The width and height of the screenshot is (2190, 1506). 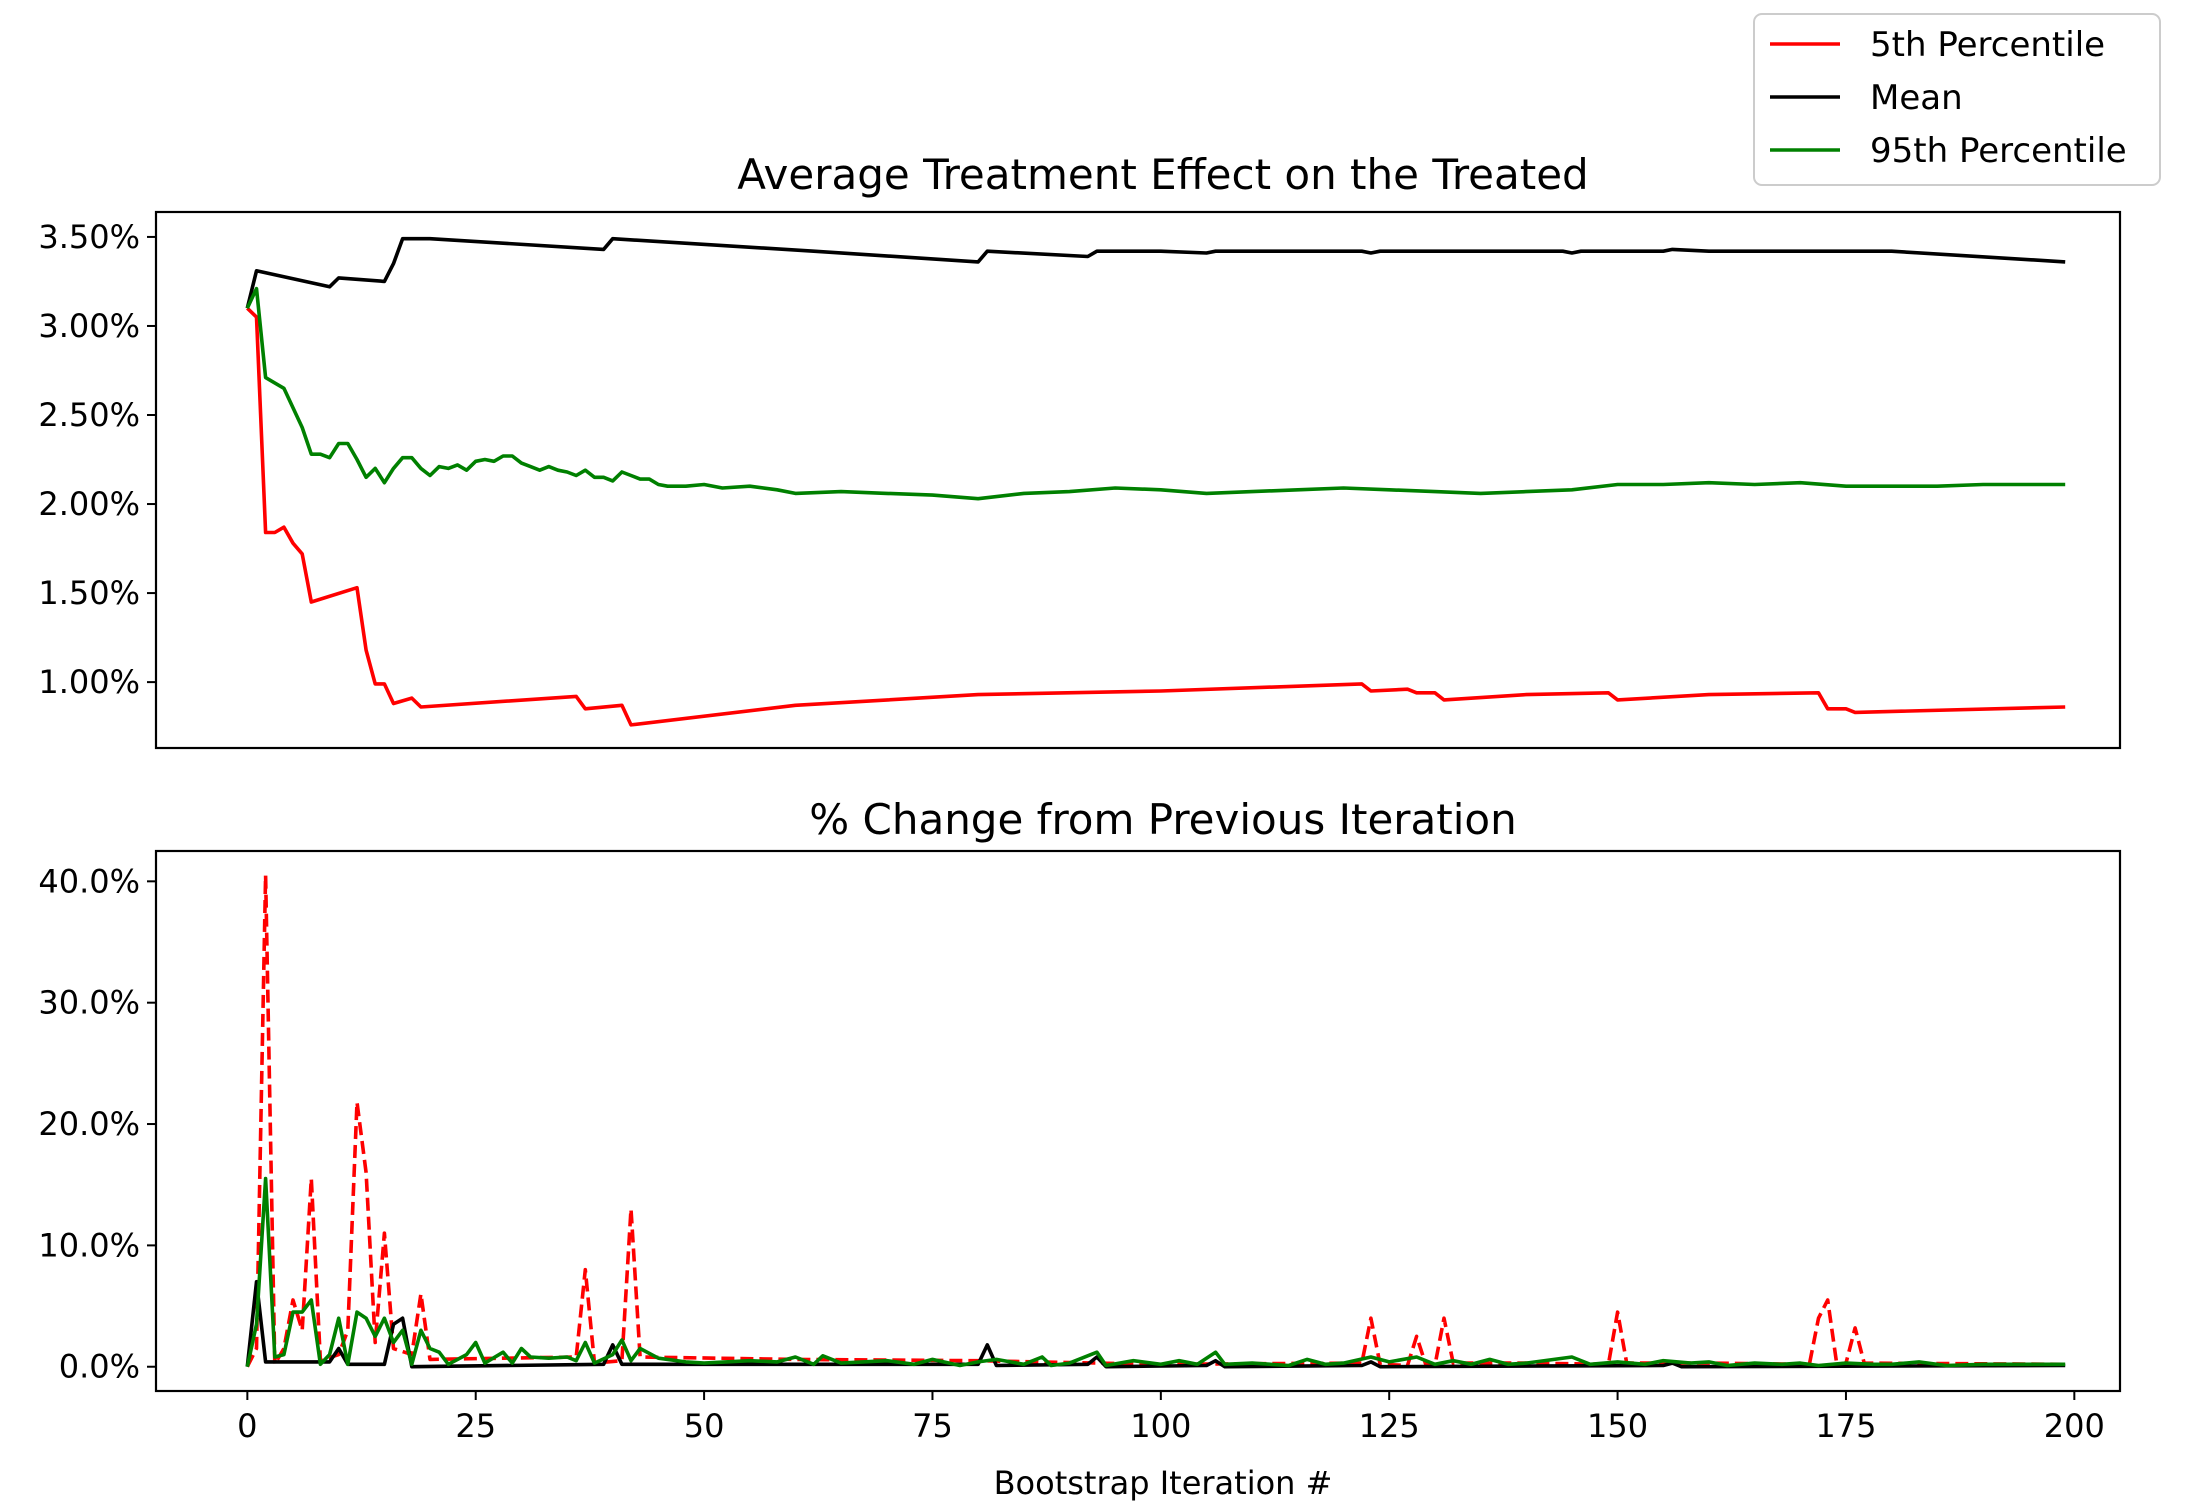 What do you see at coordinates (1160, 1426) in the screenshot?
I see `x-tick-label: 100` at bounding box center [1160, 1426].